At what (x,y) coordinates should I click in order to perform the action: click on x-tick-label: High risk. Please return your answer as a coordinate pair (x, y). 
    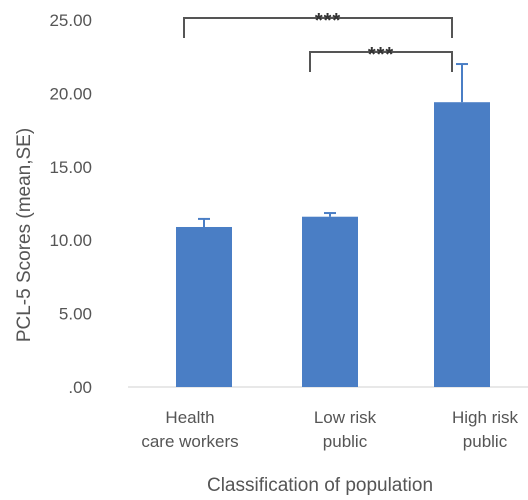
    Looking at the image, I should click on (485, 417).